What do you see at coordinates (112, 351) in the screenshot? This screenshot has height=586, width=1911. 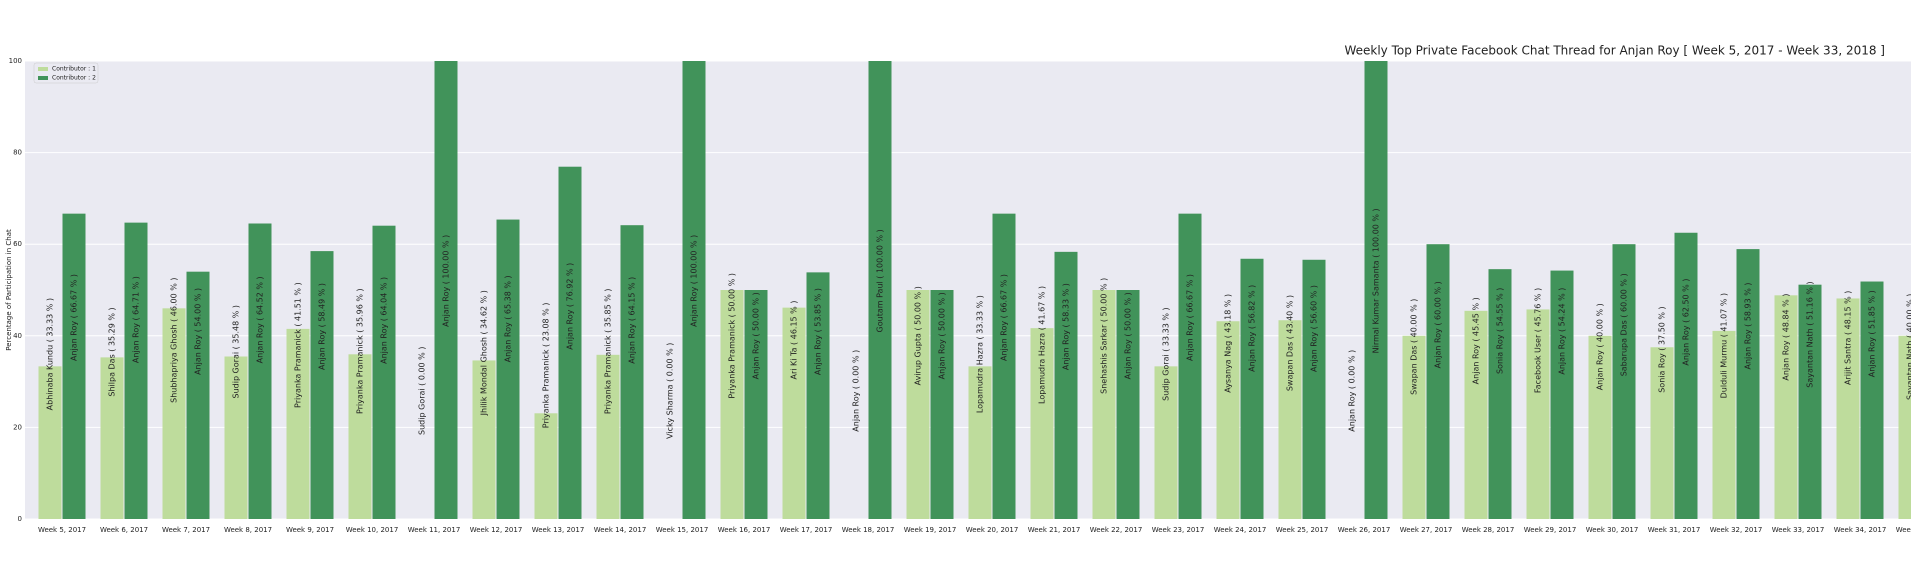 I see `data-label: Shilpa Das ( 35.29 % )` at bounding box center [112, 351].